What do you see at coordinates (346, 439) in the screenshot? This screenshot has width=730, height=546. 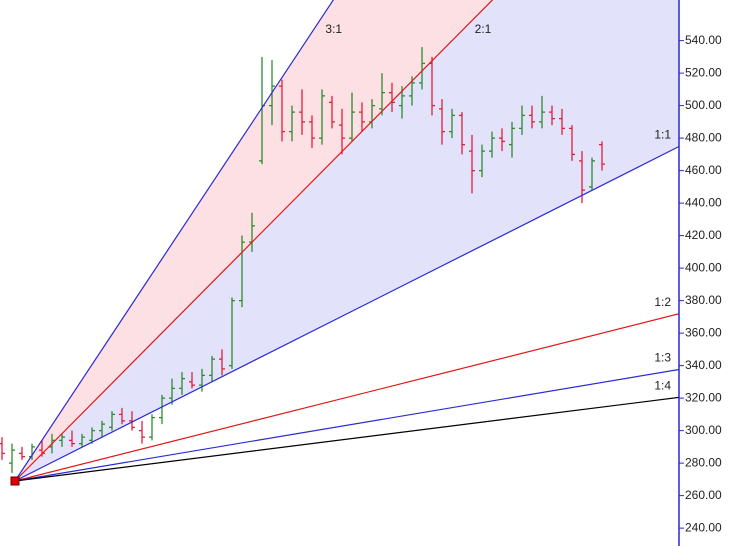 I see `fan-line` at bounding box center [346, 439].